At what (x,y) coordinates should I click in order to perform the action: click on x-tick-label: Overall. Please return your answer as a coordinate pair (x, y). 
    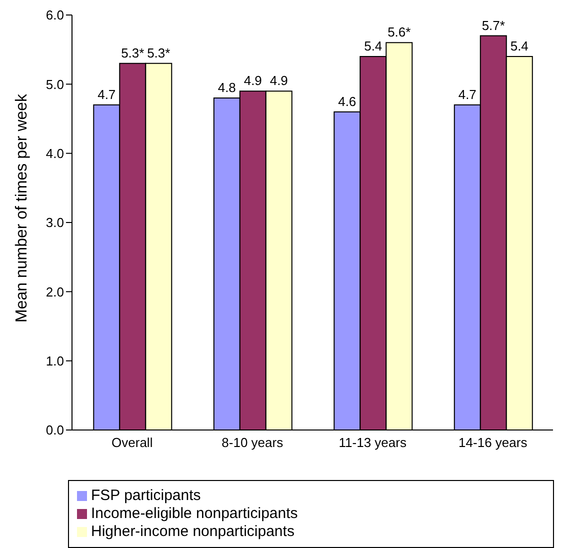
    Looking at the image, I should click on (132, 442).